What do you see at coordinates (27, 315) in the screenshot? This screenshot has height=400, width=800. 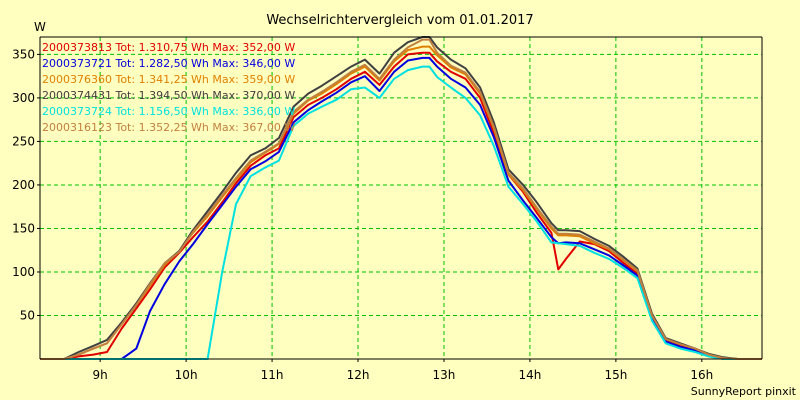 I see `y-tick-label: 50` at bounding box center [27, 315].